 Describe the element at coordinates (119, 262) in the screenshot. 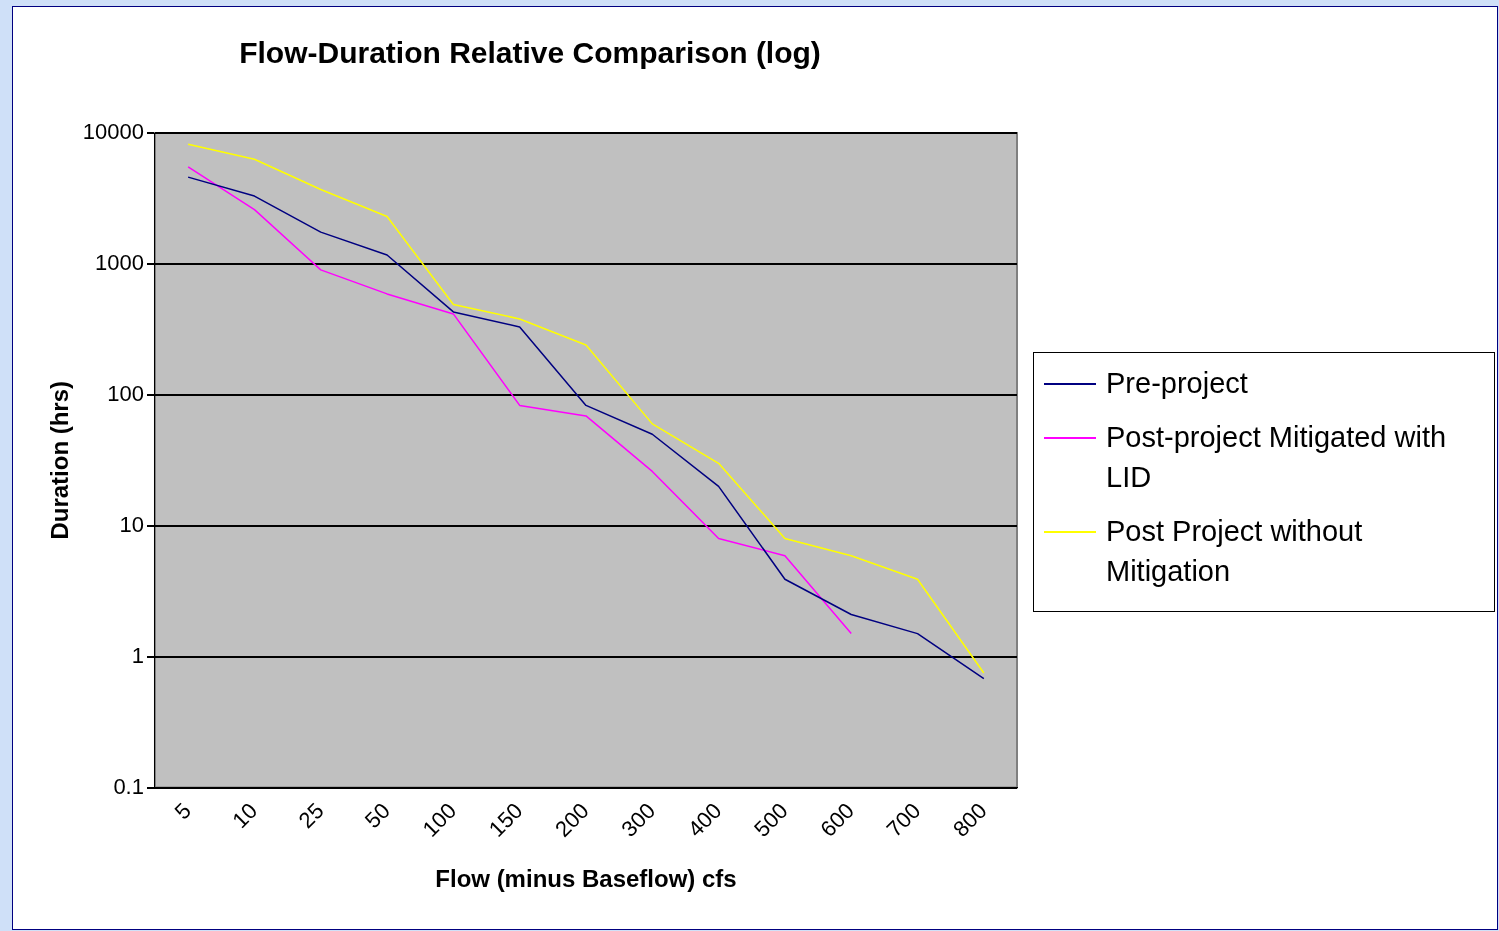

I see `y-tick-label: 1000` at that location.